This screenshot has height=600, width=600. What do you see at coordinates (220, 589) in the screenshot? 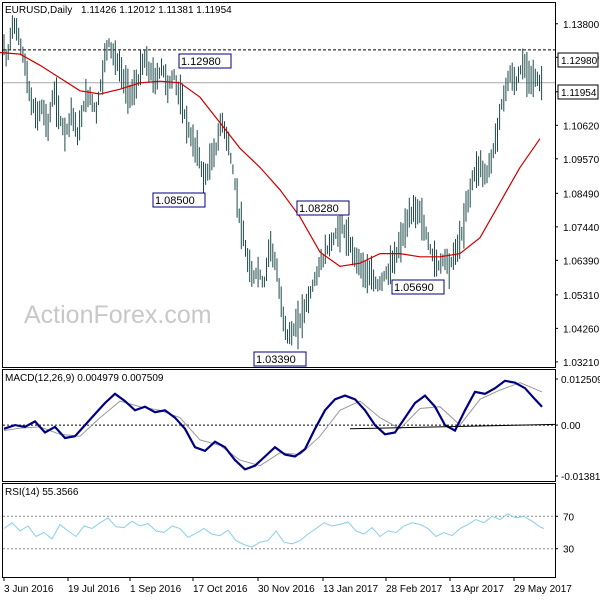
I see `x-tick-label: 17 Oct 2016` at bounding box center [220, 589].